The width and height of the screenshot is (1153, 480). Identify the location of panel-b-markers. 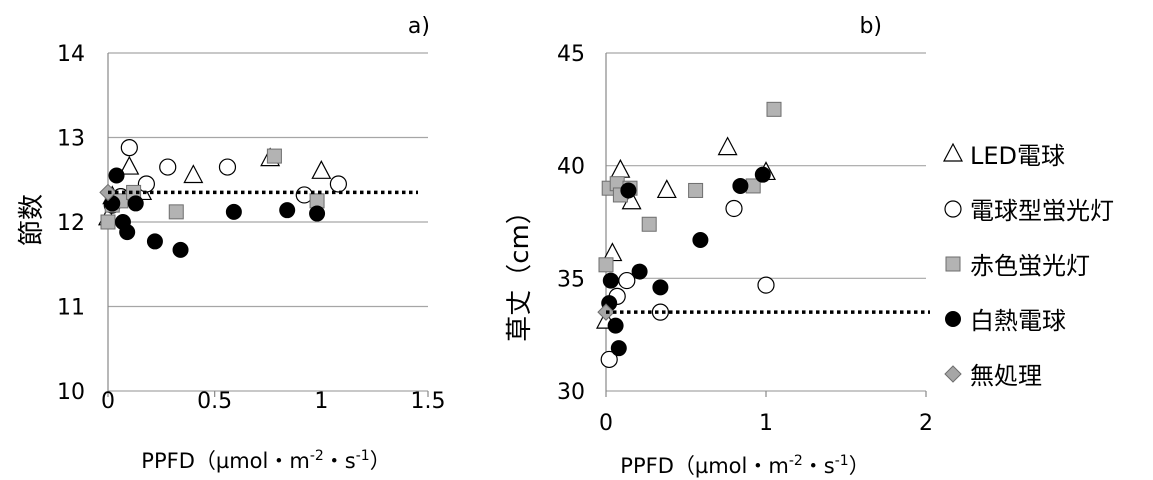
(689, 235).